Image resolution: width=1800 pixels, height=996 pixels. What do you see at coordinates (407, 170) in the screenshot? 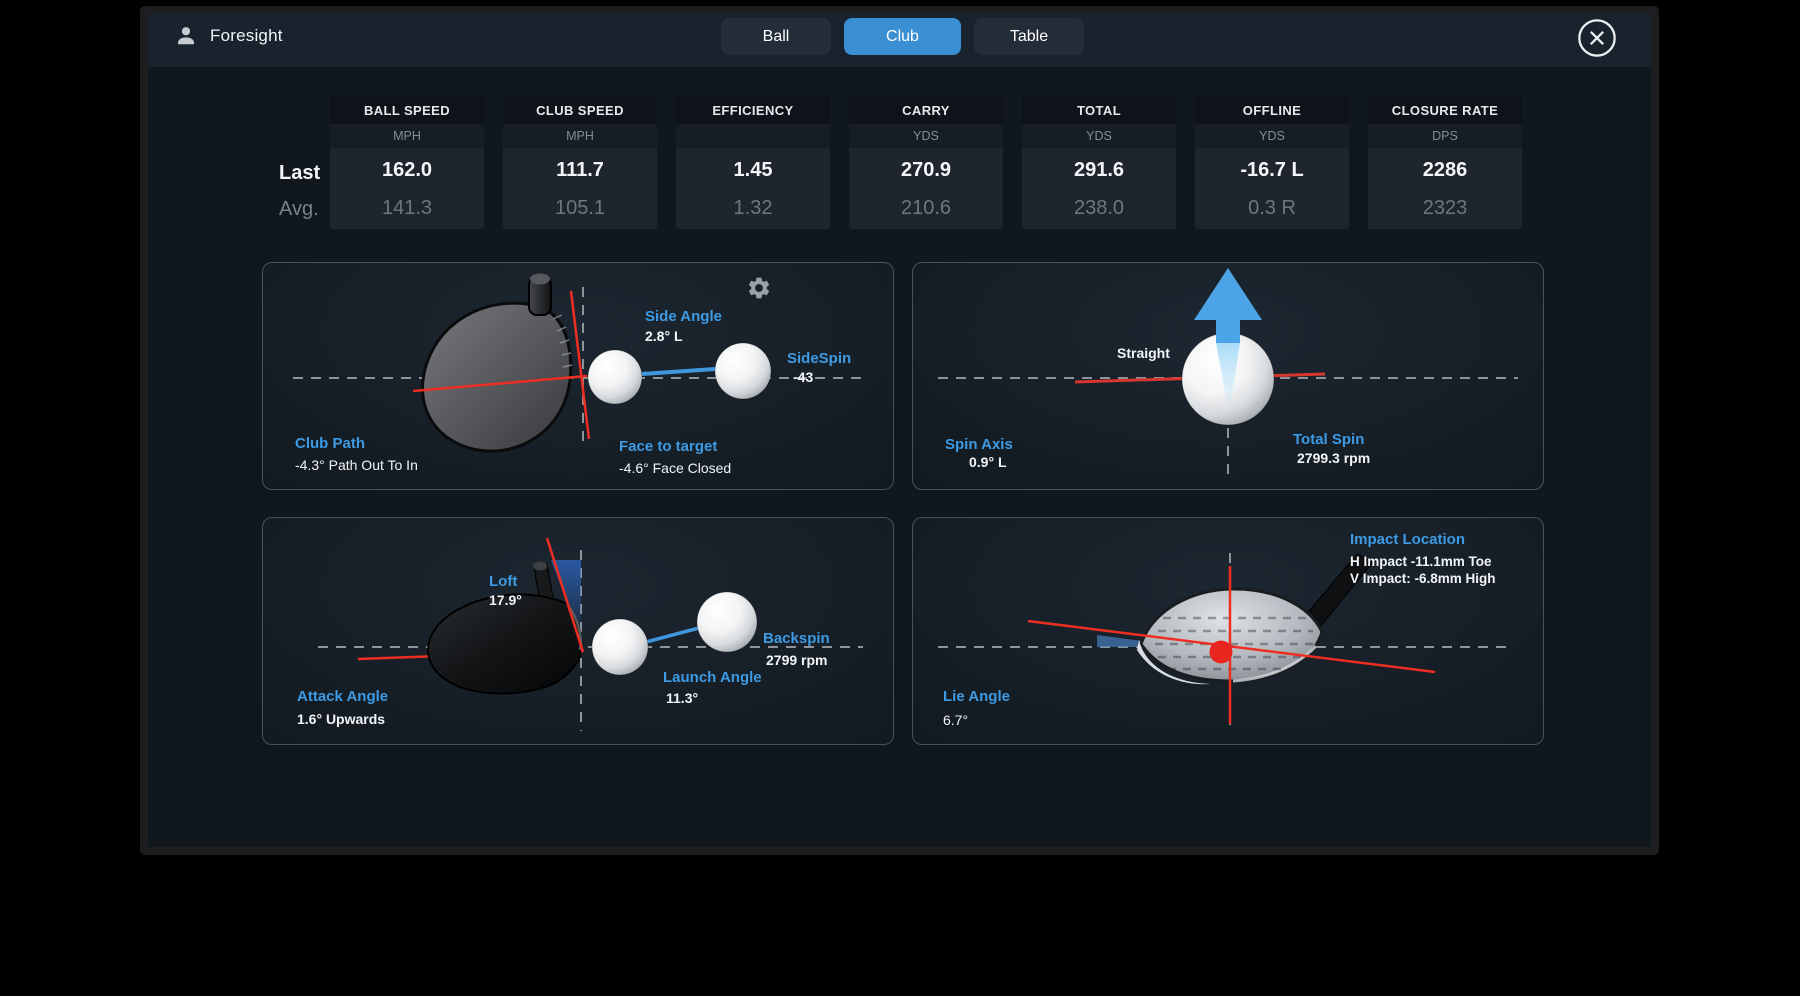
I see `stat-last-value: 162.0` at bounding box center [407, 170].